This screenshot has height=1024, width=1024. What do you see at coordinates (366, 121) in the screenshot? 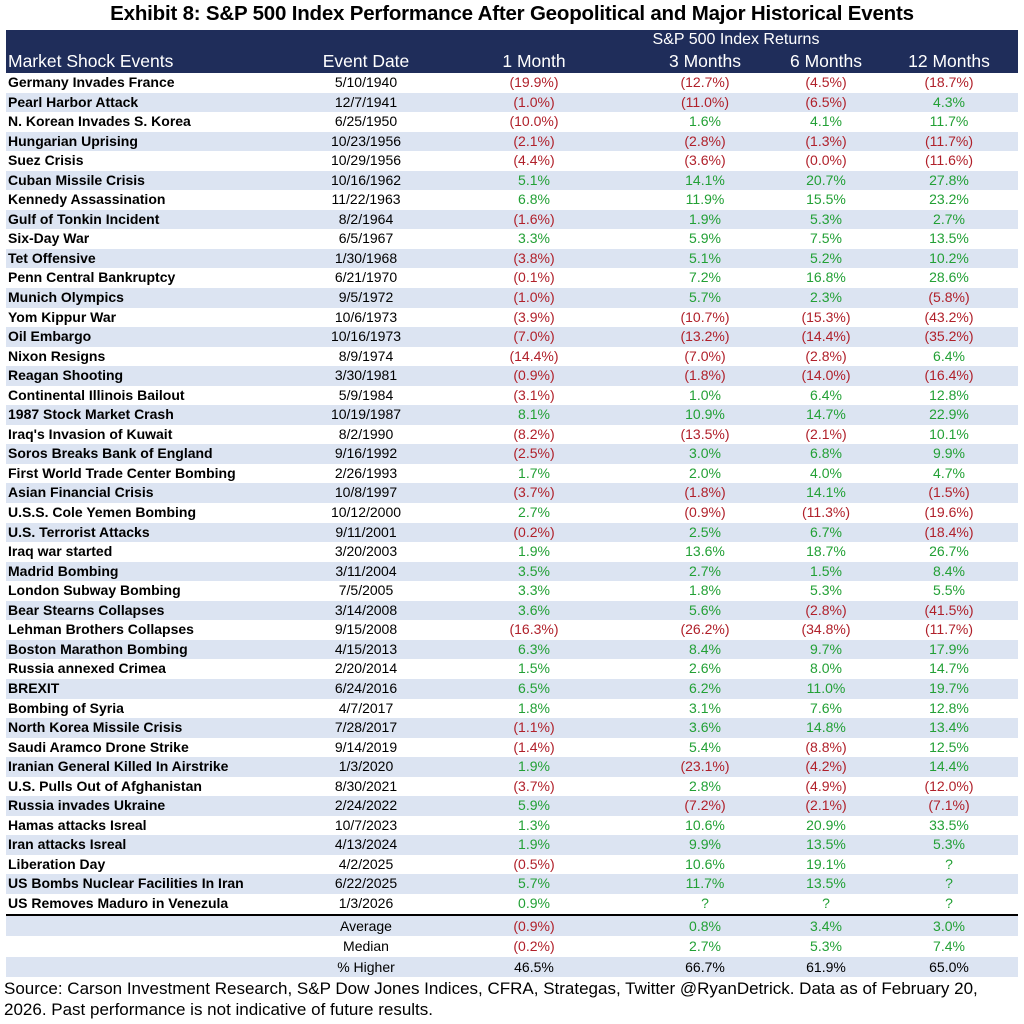
I see `event-date: 6/25/1950` at bounding box center [366, 121].